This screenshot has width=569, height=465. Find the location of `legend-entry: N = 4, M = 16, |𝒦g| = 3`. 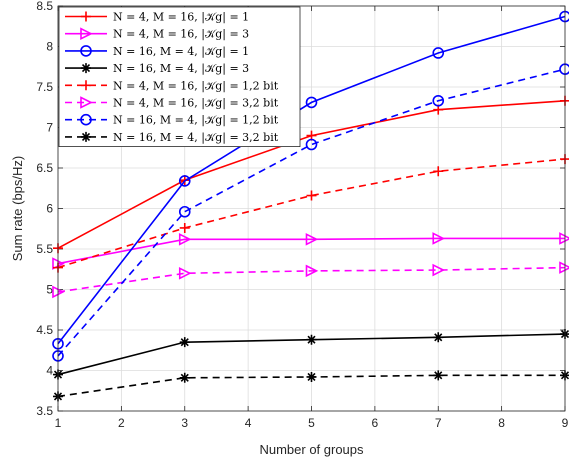

legend-entry: N = 4, M = 16, |𝒦g| = 3 is located at coordinates (157, 34).